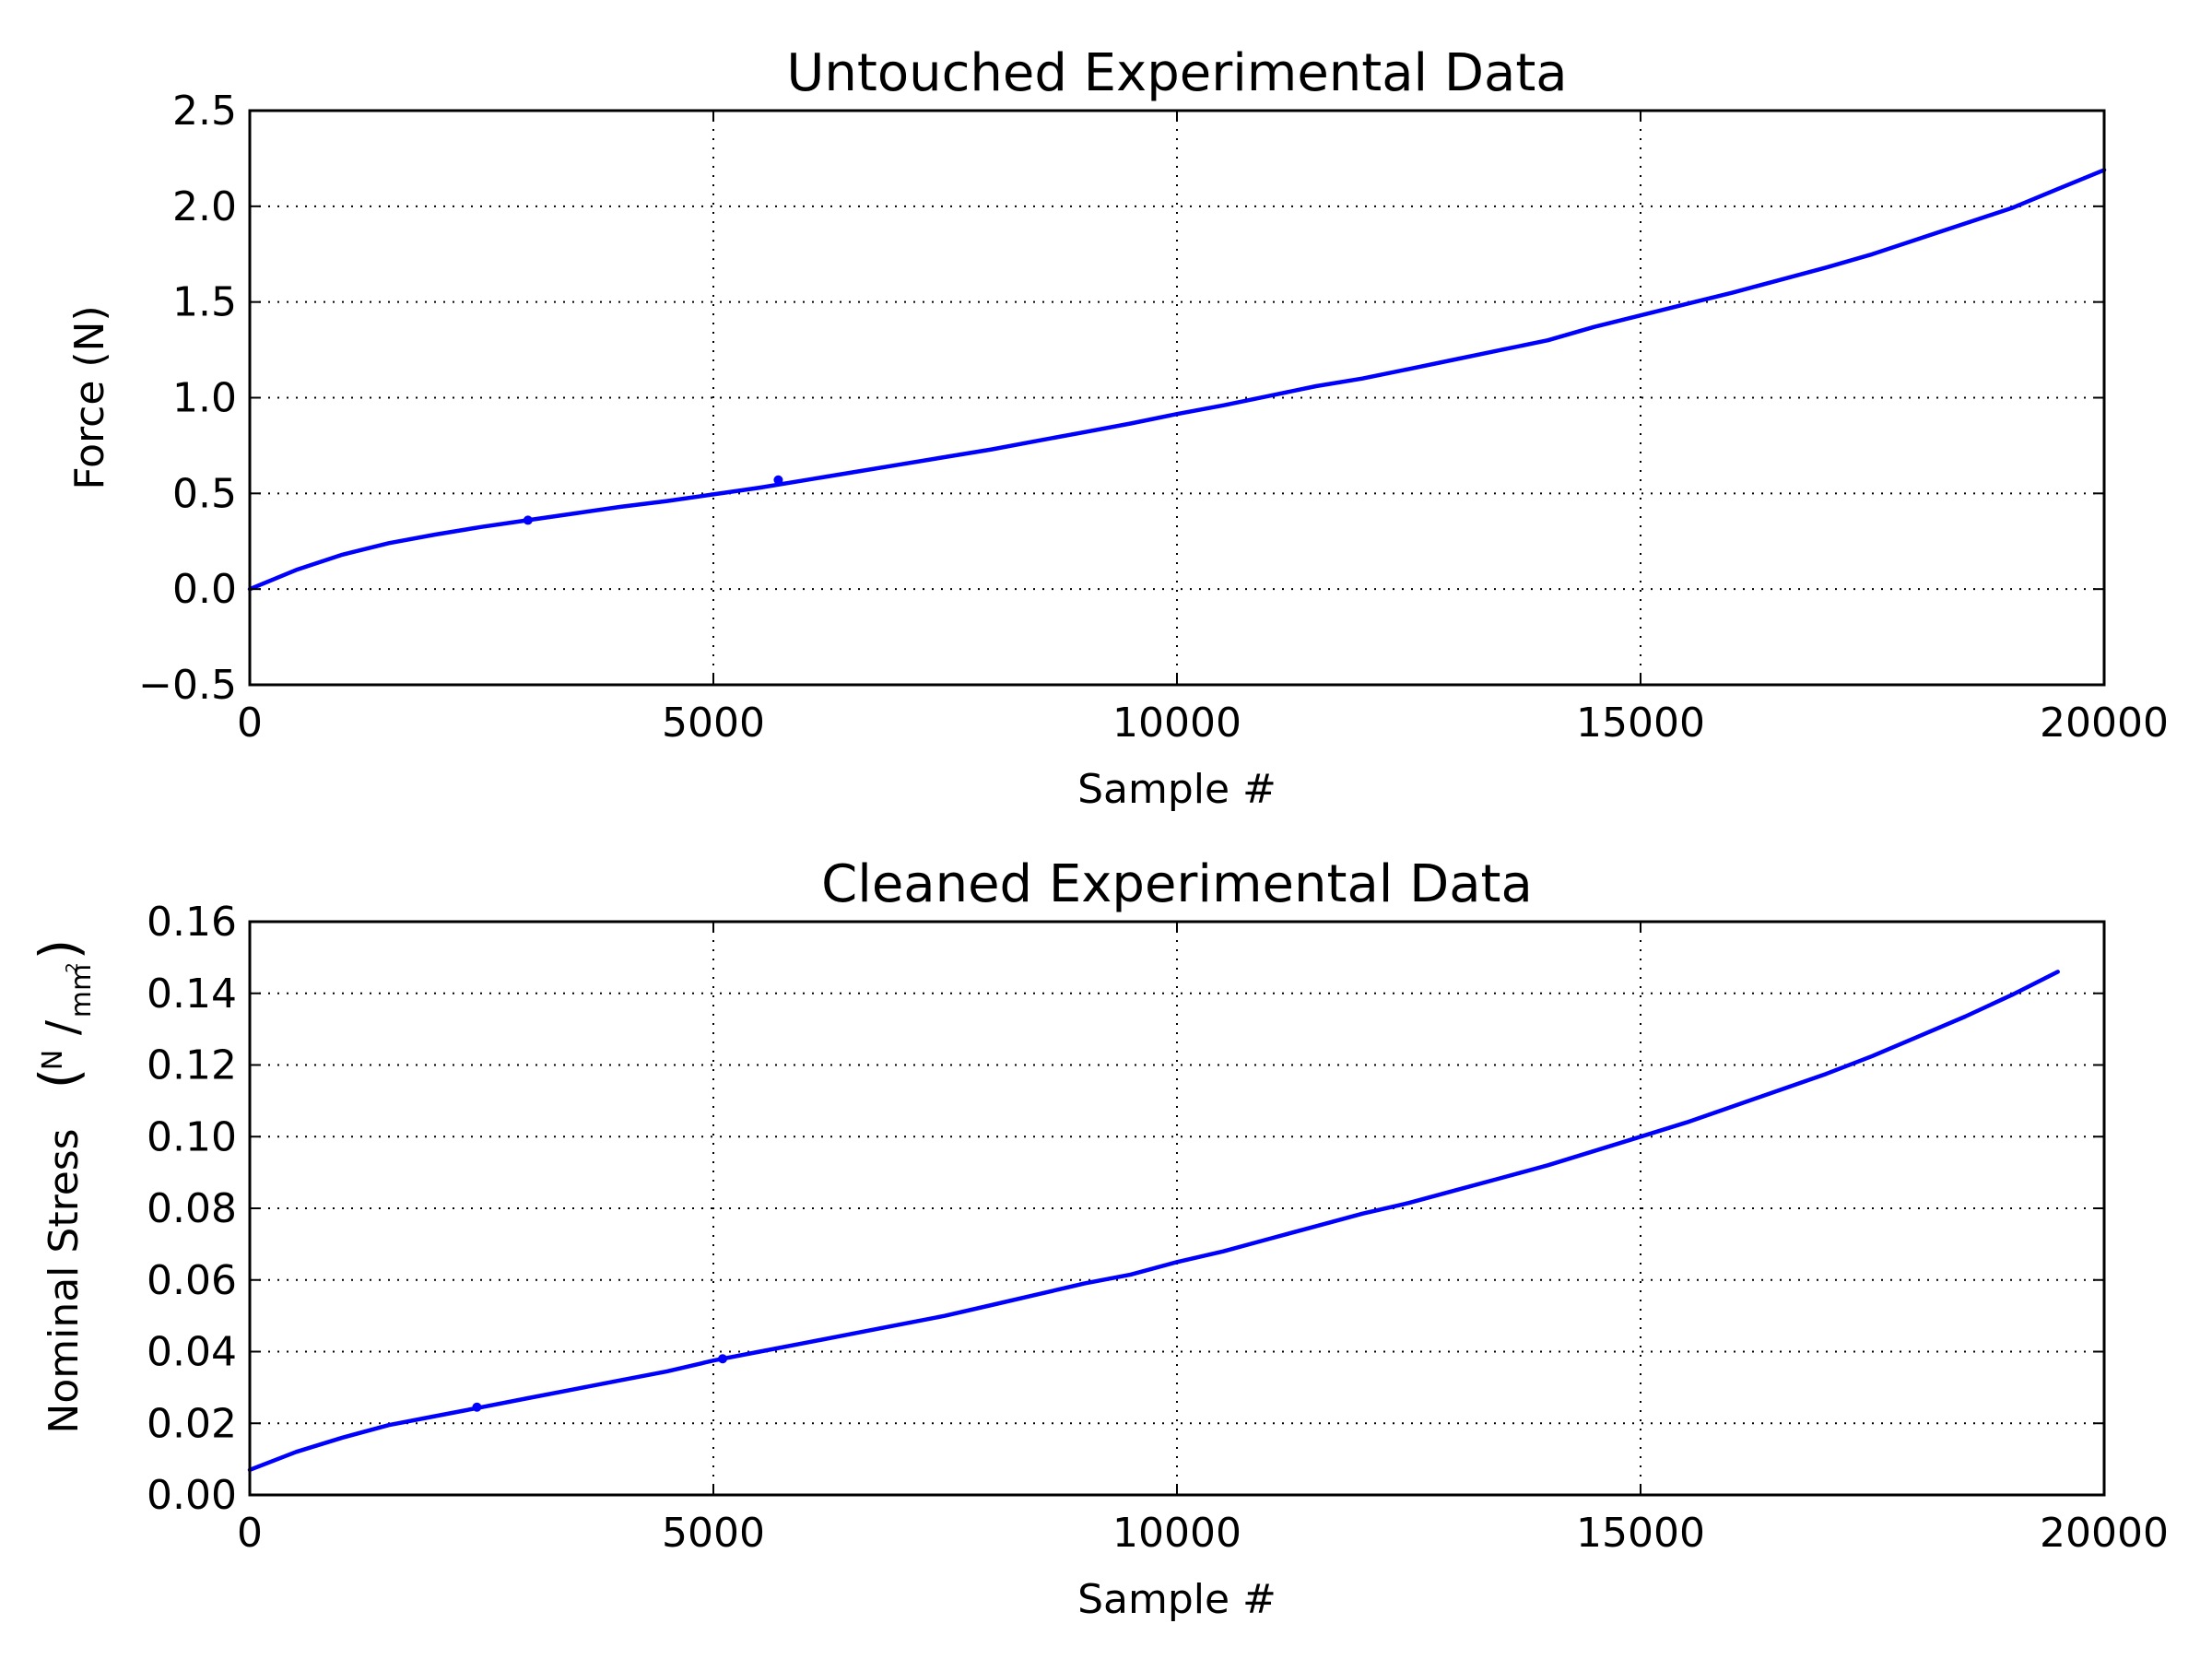 This screenshot has height=1659, width=2212. Describe the element at coordinates (204, 302) in the screenshot. I see `force-chart-y-tick-label: 1.5` at that location.